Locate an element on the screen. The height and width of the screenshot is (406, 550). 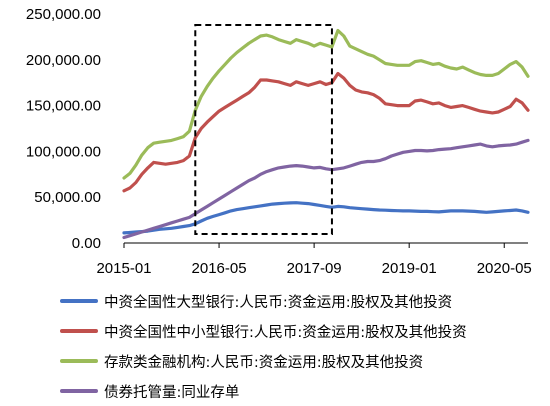
x-tick-label: 2019-01 is located at coordinates (409, 268).